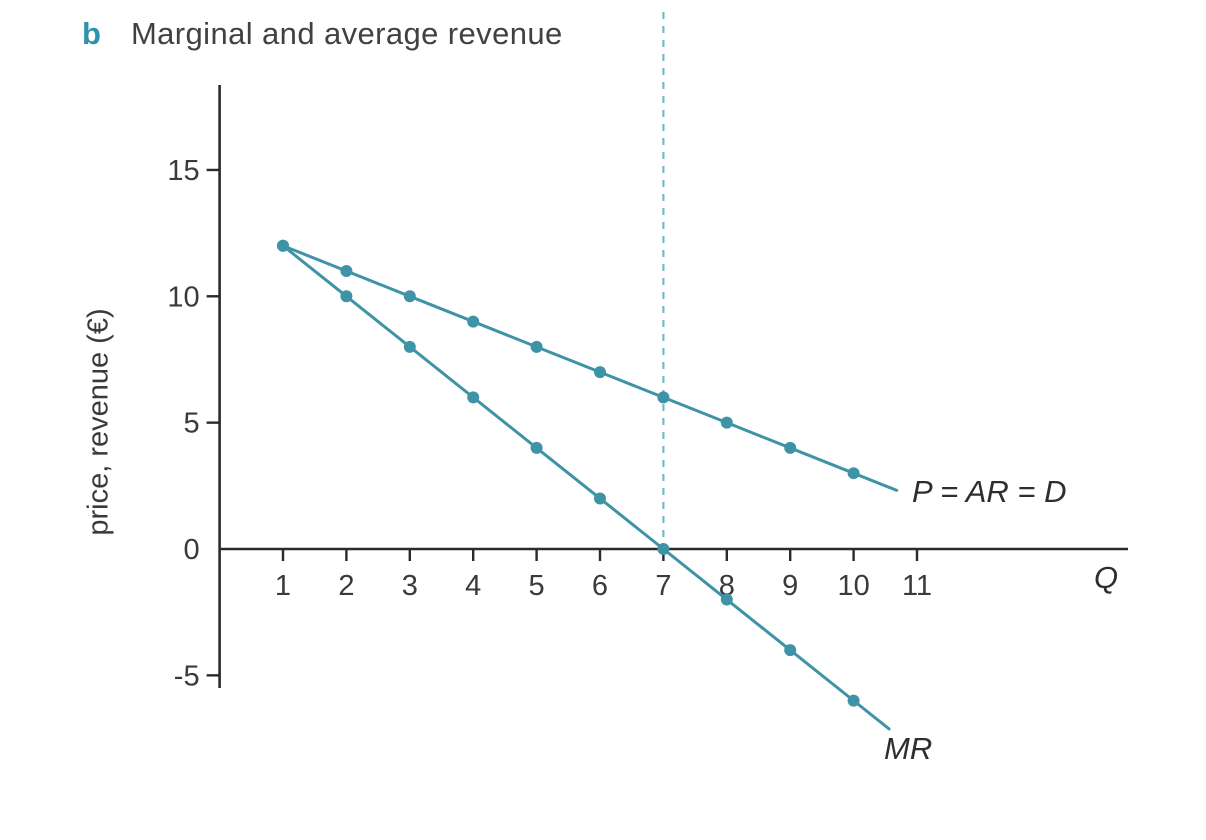 This screenshot has width=1206, height=840. Describe the element at coordinates (790, 586) in the screenshot. I see `x-tick-label: 9` at that location.